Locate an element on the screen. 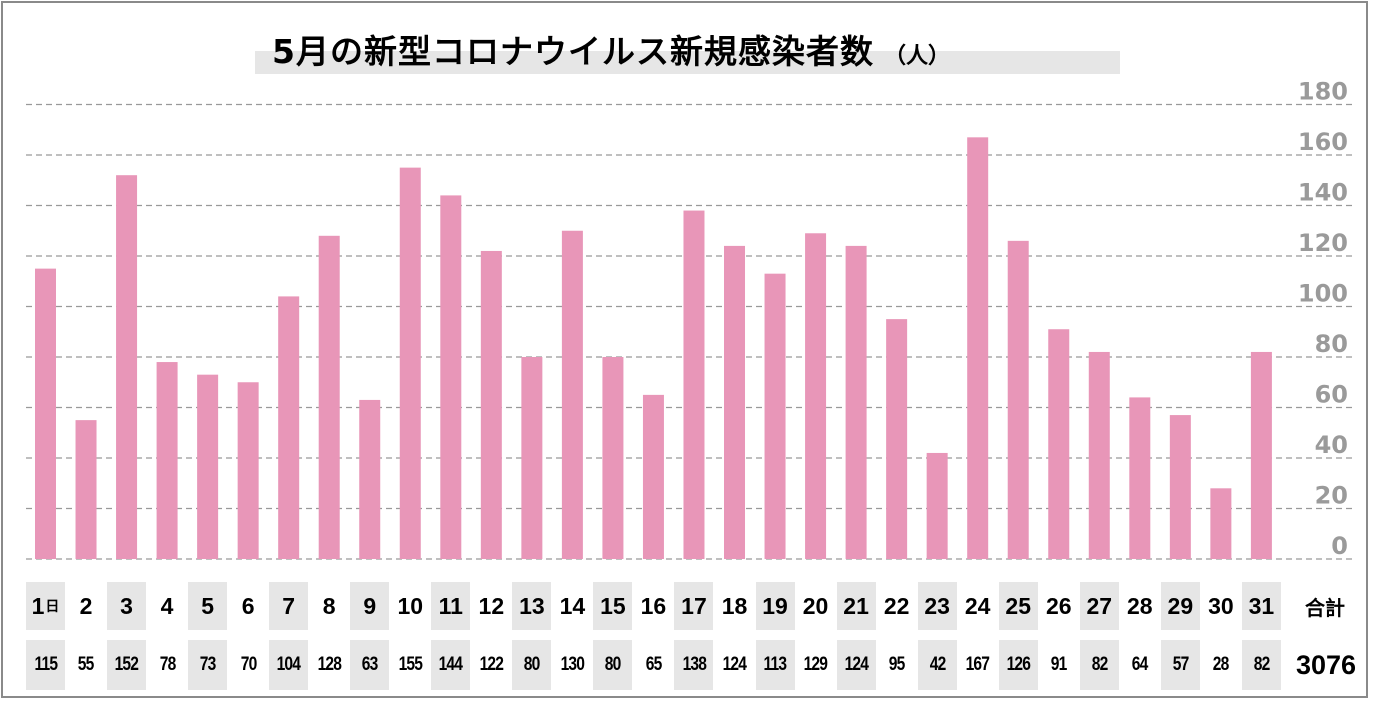 This screenshot has width=1374, height=702. day-label: 27 is located at coordinates (1099, 606).